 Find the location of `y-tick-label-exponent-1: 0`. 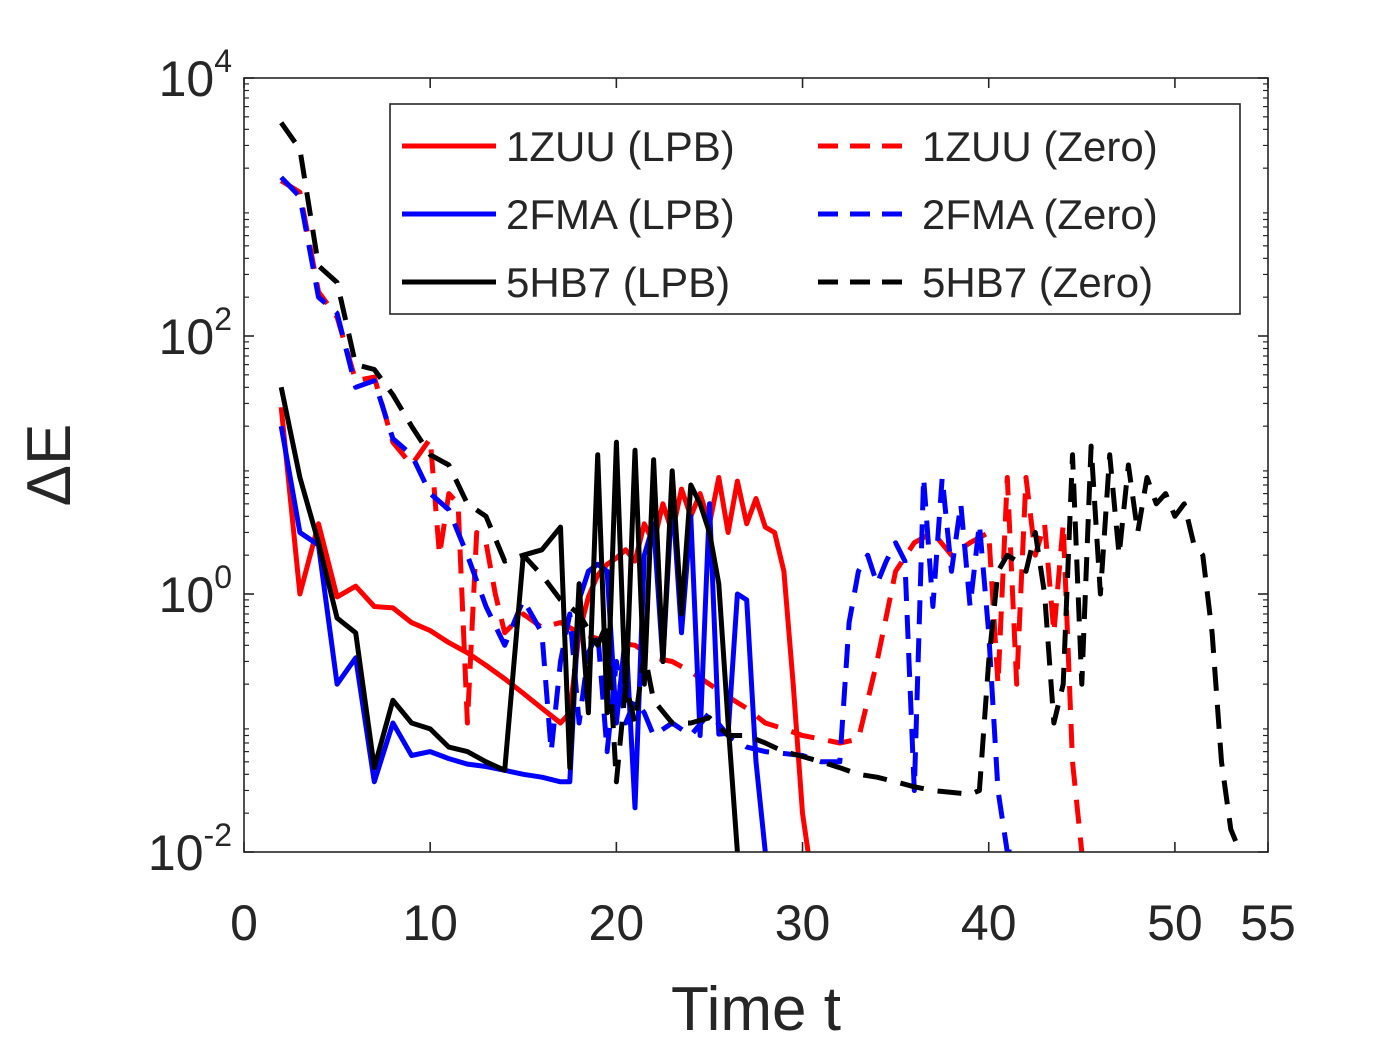

y-tick-label-exponent-1: 0 is located at coordinates (223, 577).